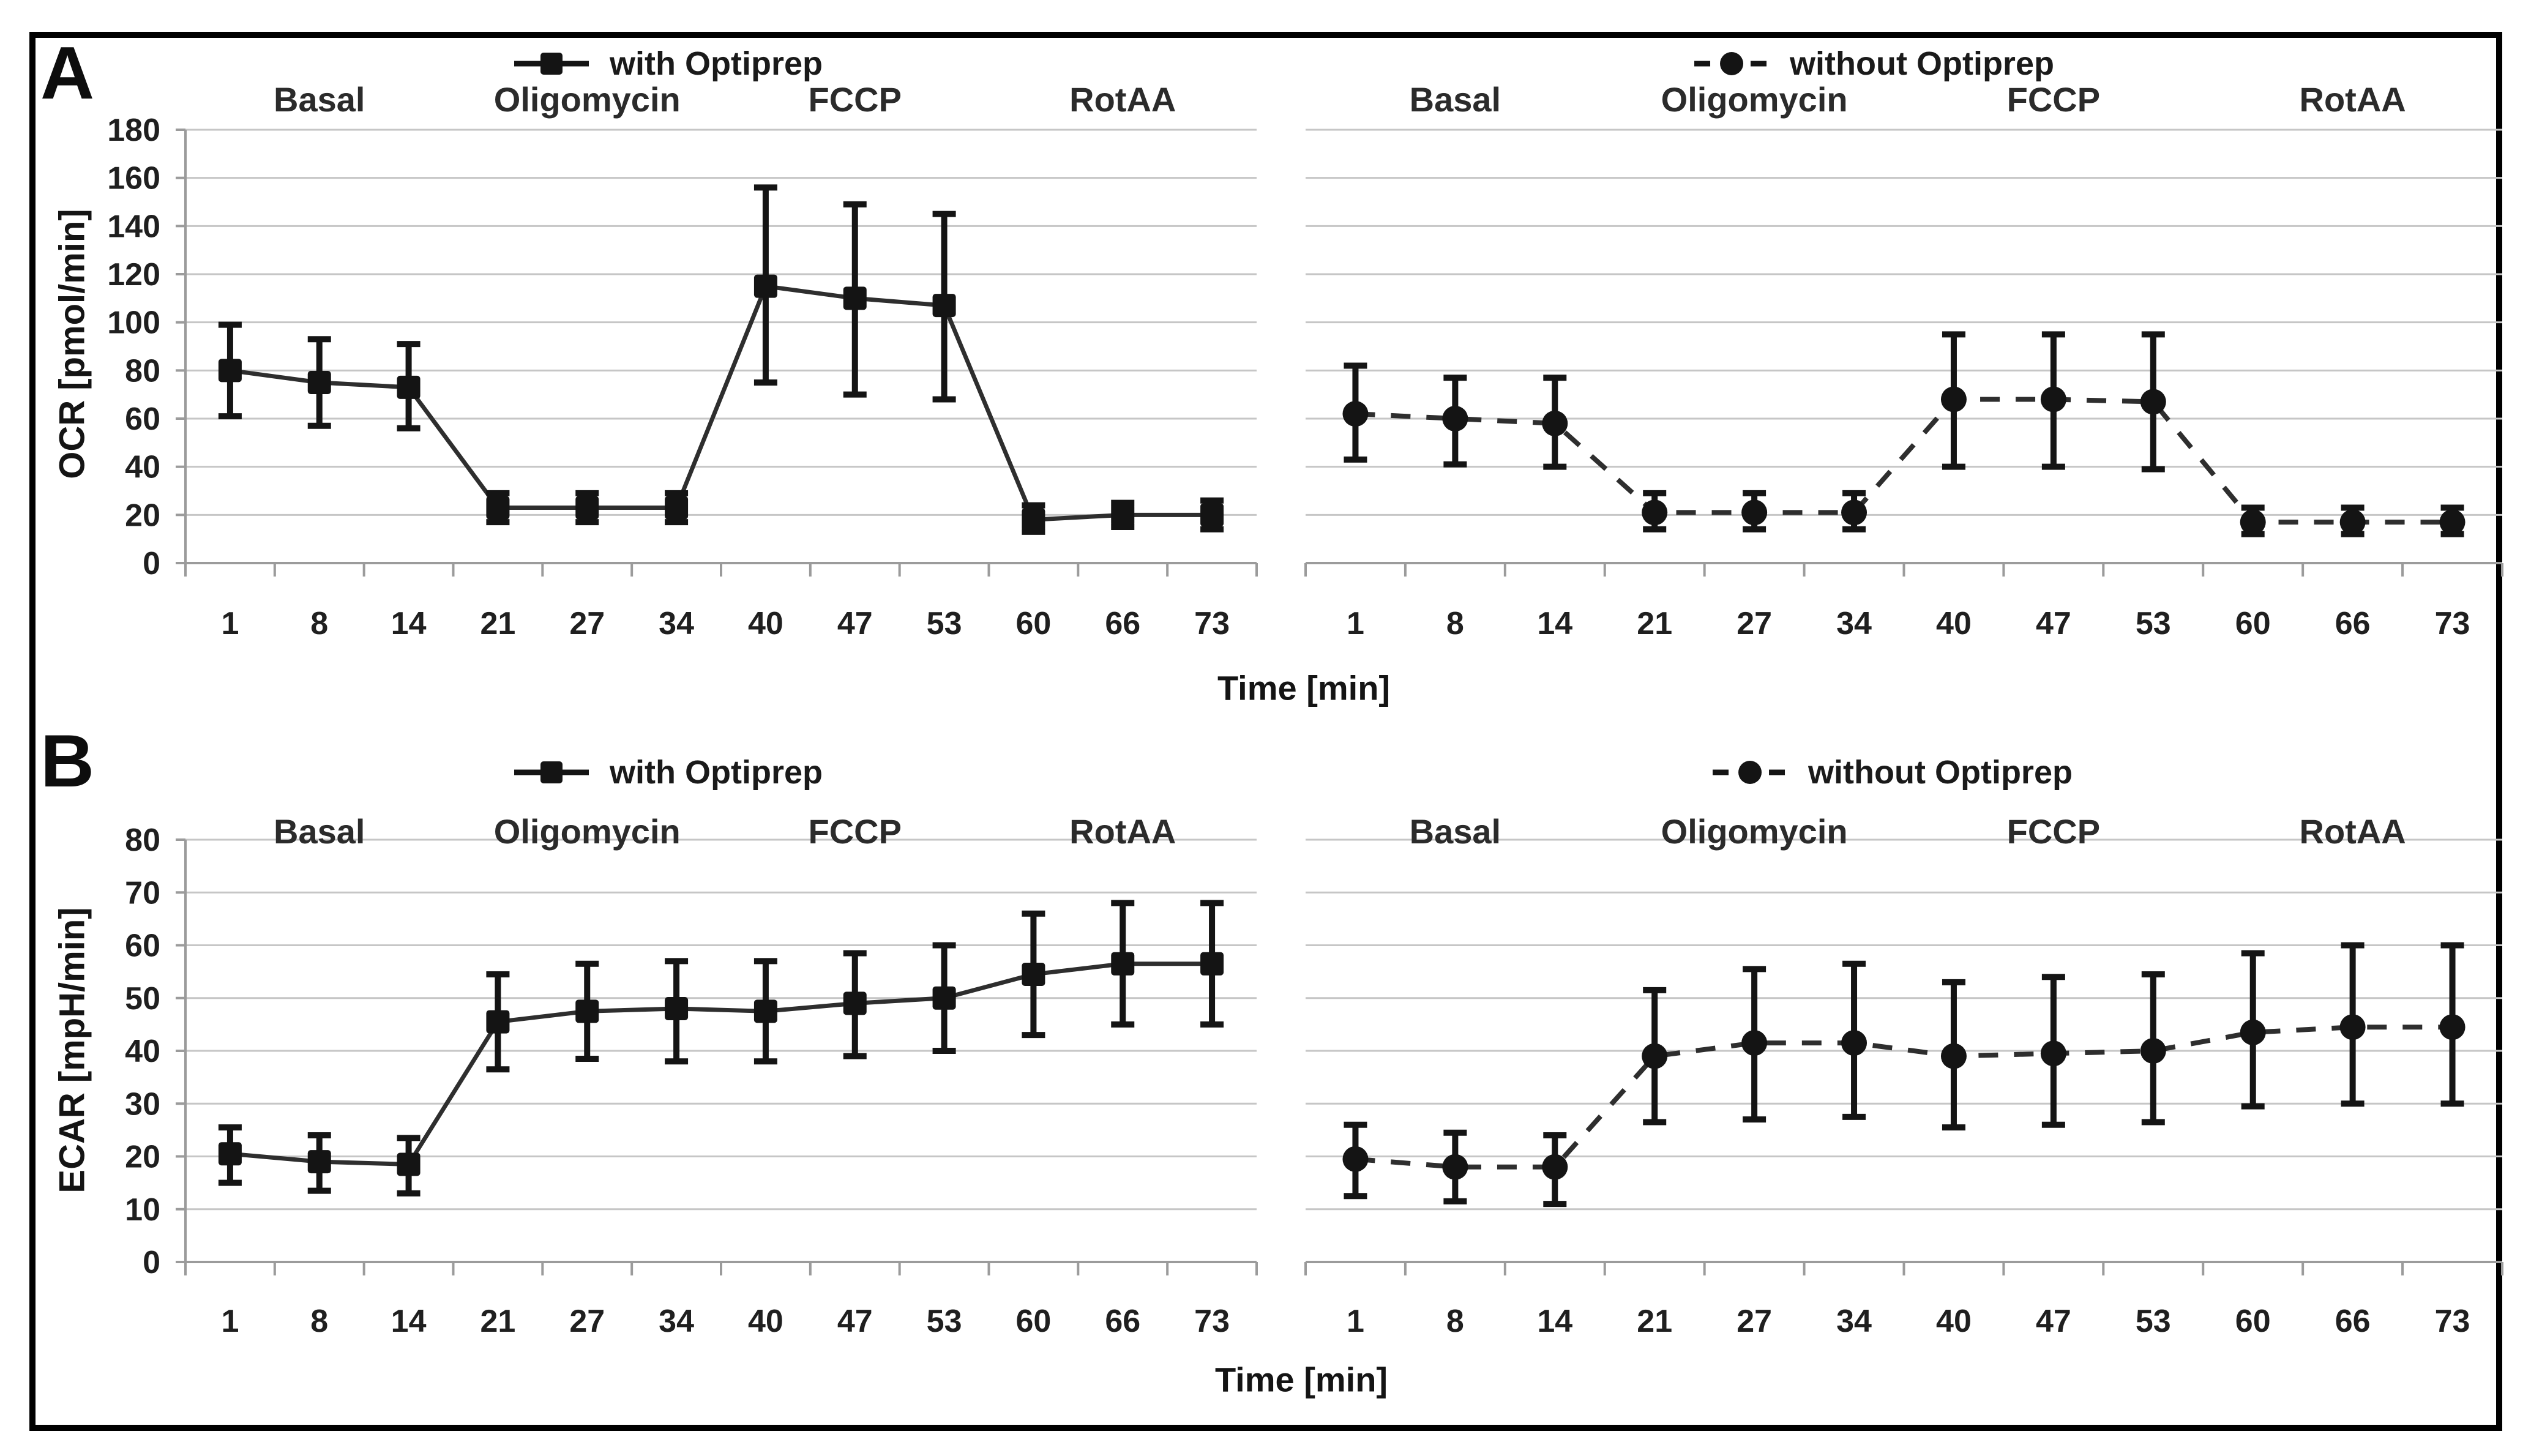 This screenshot has height=1456, width=2531. What do you see at coordinates (551, 772) in the screenshot?
I see `legend-square` at bounding box center [551, 772].